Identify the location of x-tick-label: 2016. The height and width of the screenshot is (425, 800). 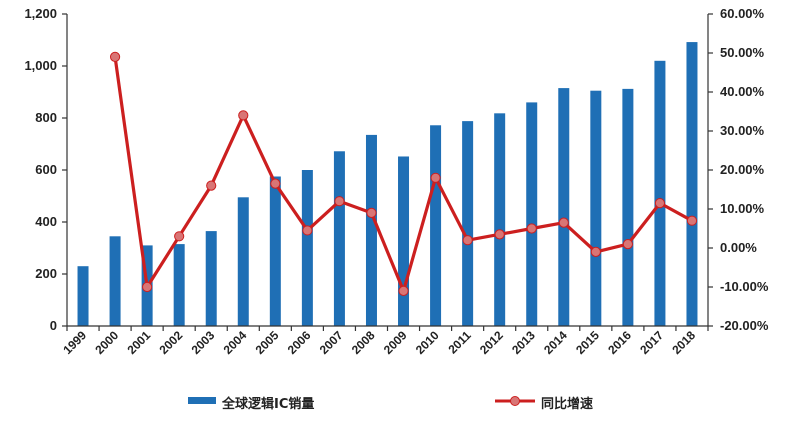
(619, 342).